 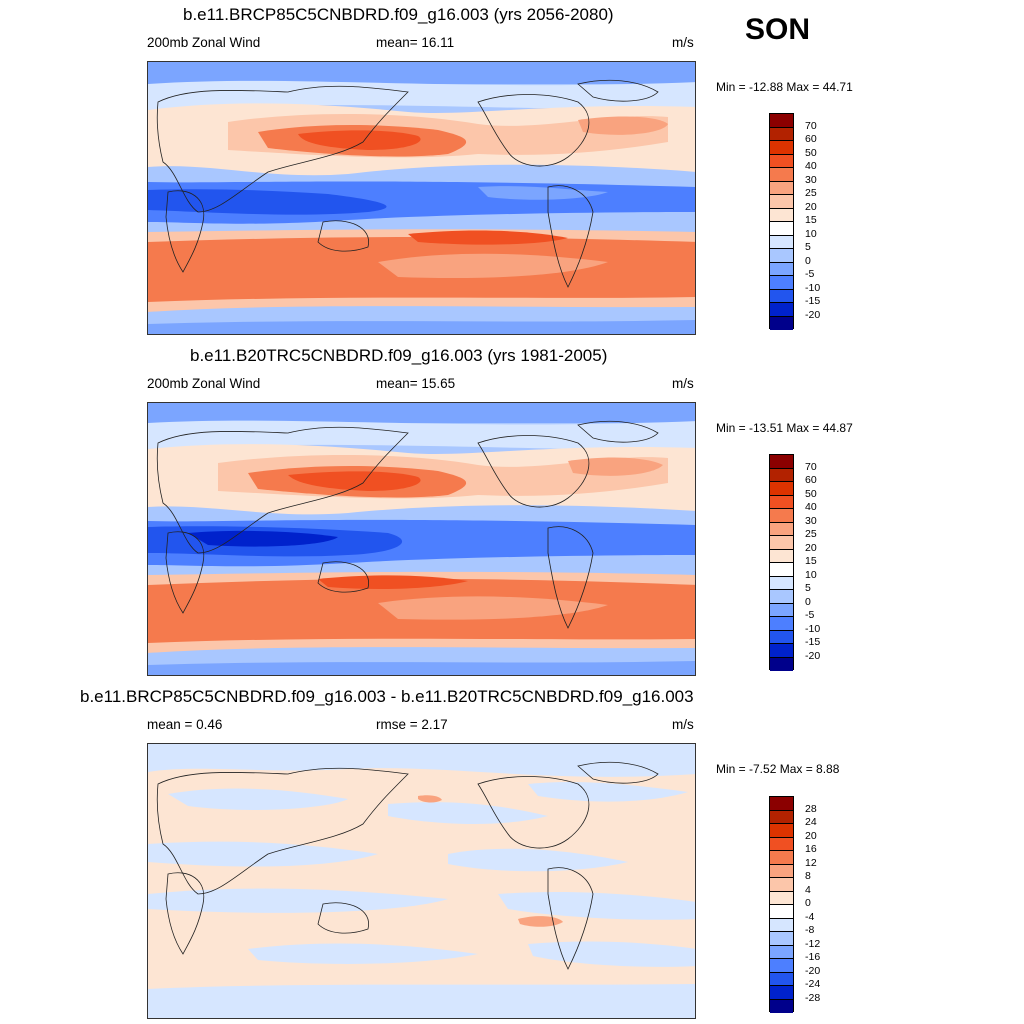 I want to click on colorbar-tick-label: 70, so click(x=811, y=466).